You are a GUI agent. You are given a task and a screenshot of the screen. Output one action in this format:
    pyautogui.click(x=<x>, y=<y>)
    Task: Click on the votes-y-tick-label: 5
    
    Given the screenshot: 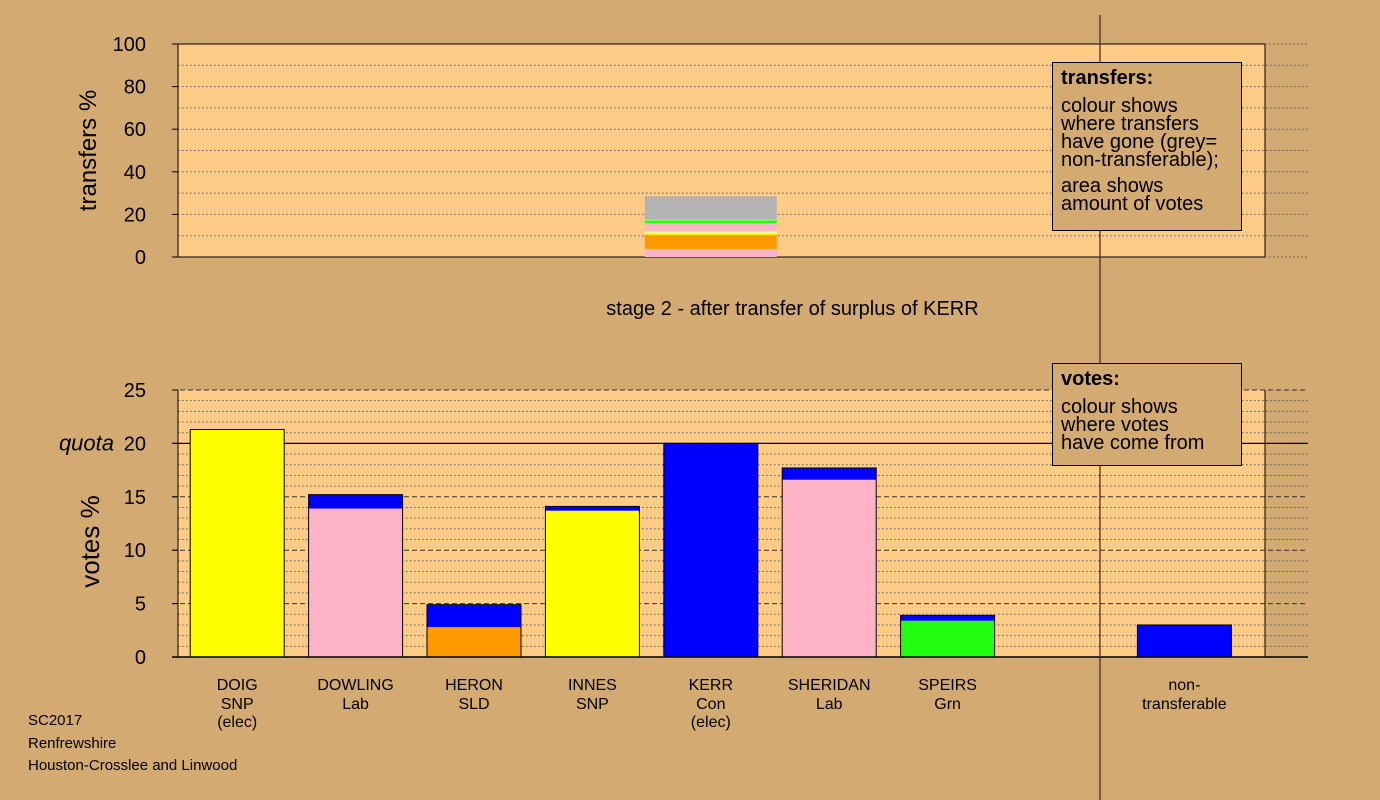 What is the action you would take?
    pyautogui.click(x=140, y=605)
    